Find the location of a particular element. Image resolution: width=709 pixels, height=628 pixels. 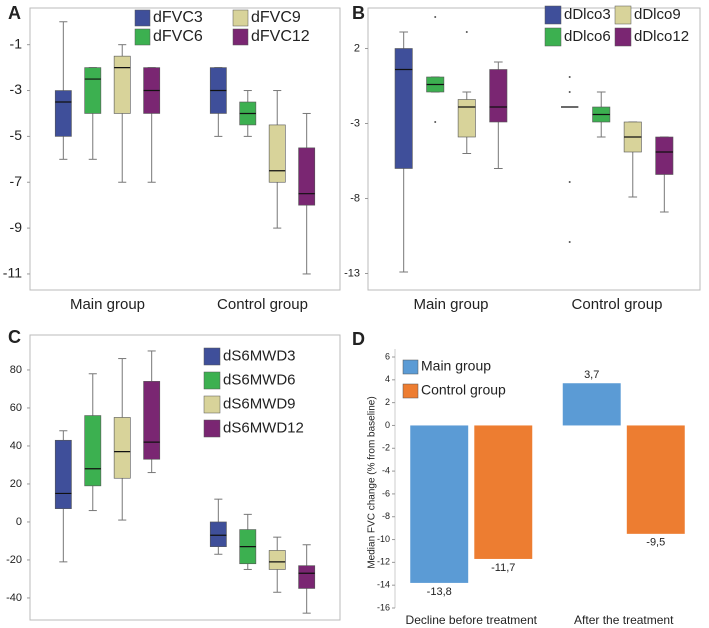

y-tick-label: -2 is located at coordinates (386, 448).